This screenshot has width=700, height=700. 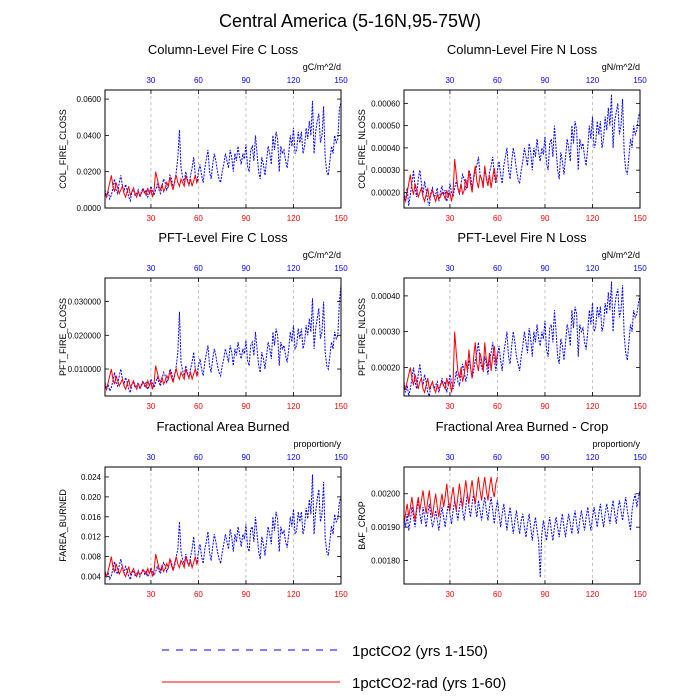 What do you see at coordinates (91, 577) in the screenshot?
I see `y-tick-label: 0.004` at bounding box center [91, 577].